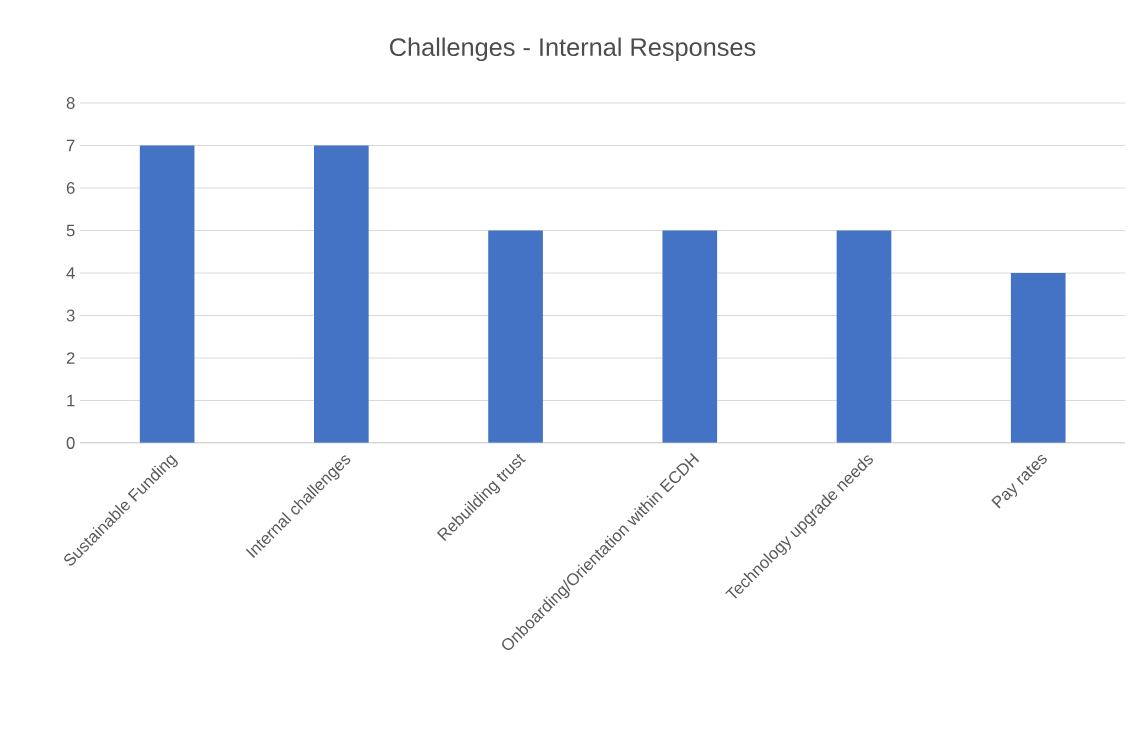  What do you see at coordinates (70, 103) in the screenshot?
I see `y-tick-label: 8` at bounding box center [70, 103].